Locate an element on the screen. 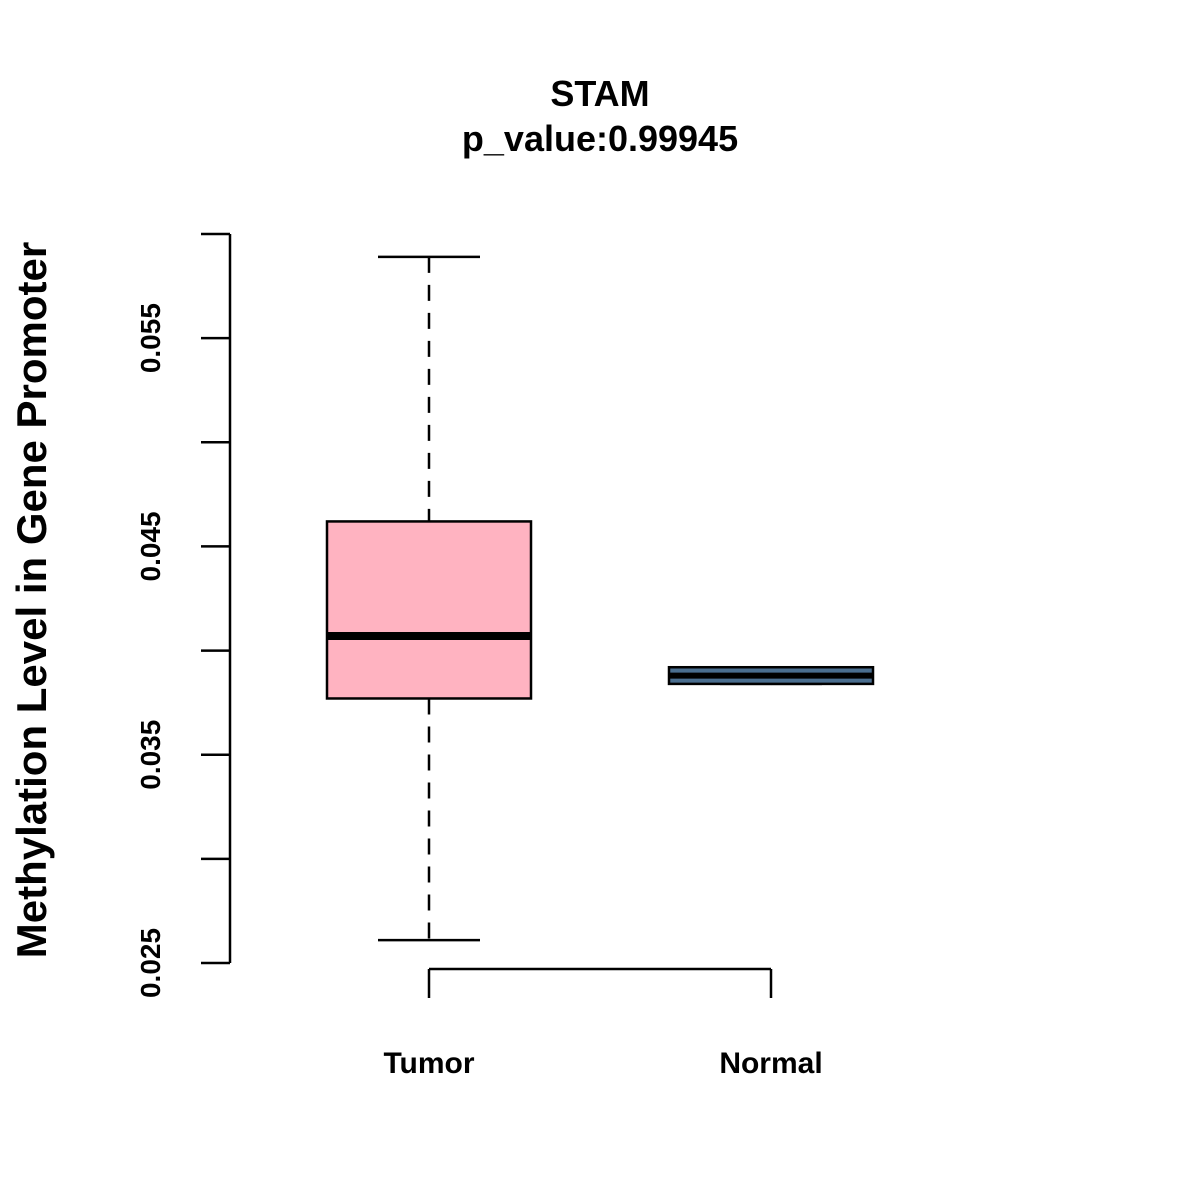 The height and width of the screenshot is (1200, 1200). y-tick-label: 0.035 is located at coordinates (150, 755).